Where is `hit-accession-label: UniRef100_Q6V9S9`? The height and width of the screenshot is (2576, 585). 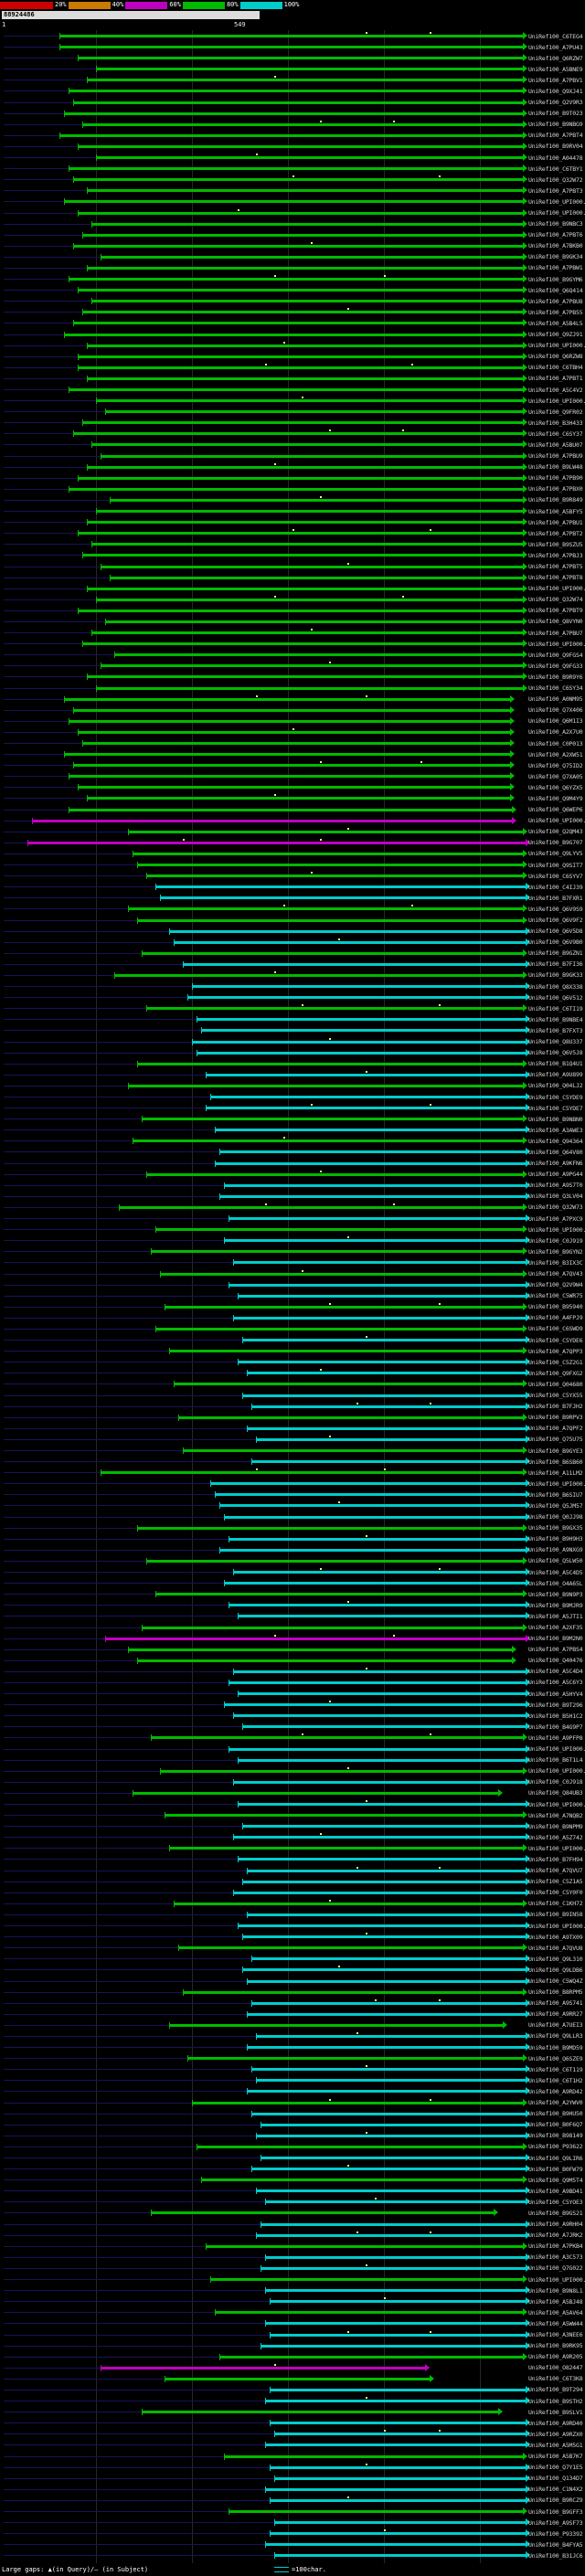
hit-accession-label: UniRef100_Q6V9S9 is located at coordinates (556, 909).